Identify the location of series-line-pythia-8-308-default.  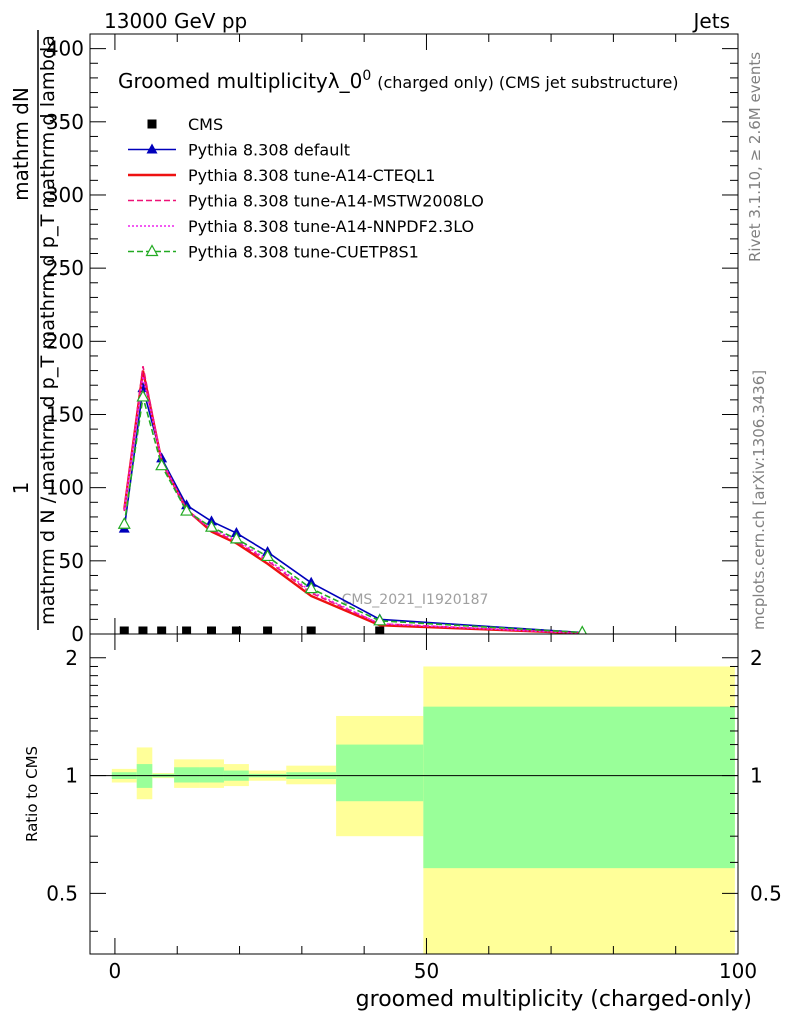
(353, 510).